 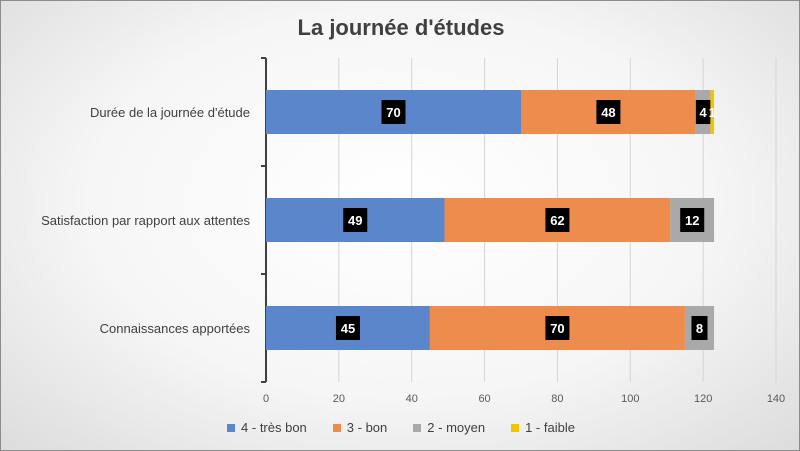 What do you see at coordinates (776, 399) in the screenshot?
I see `x-tick-label: 140` at bounding box center [776, 399].